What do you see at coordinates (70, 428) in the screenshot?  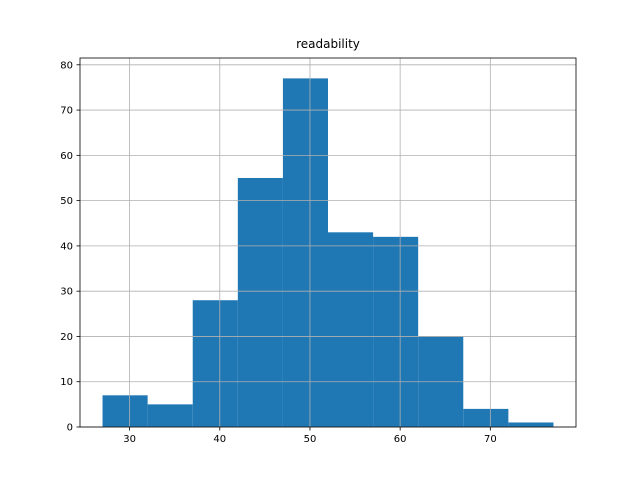 I see `y-tick-label: 0` at bounding box center [70, 428].